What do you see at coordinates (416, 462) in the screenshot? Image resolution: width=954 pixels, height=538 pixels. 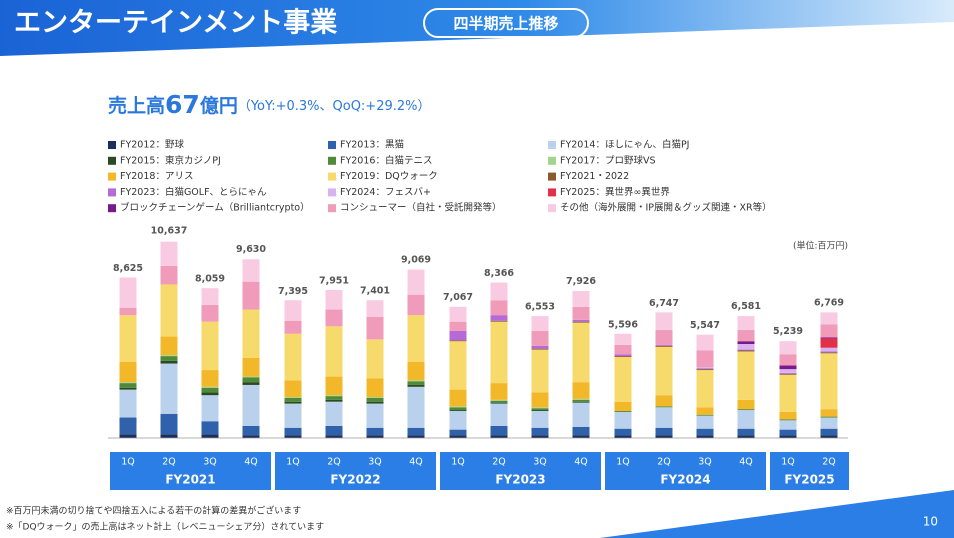 I see `quarter-label: 4Q` at bounding box center [416, 462].